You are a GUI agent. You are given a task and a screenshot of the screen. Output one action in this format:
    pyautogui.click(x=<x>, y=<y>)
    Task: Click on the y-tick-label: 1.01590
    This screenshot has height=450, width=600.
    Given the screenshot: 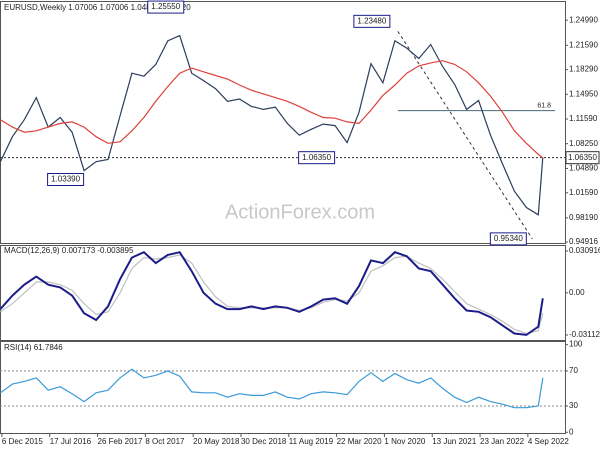 What is the action you would take?
    pyautogui.click(x=583, y=192)
    